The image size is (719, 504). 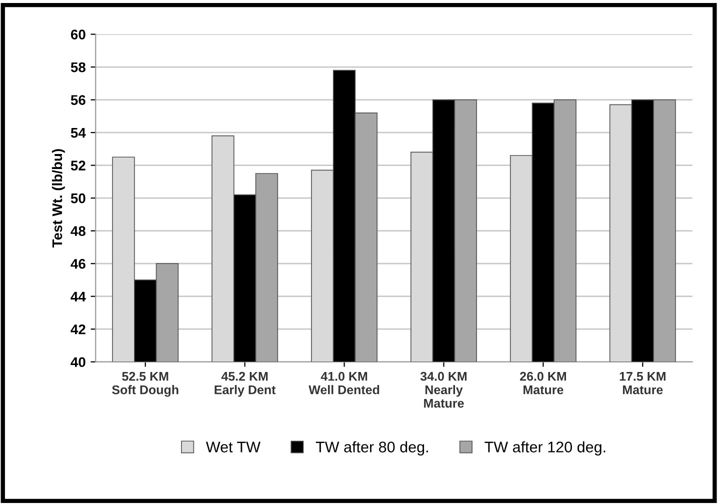 What do you see at coordinates (78, 362) in the screenshot?
I see `y-tick-label: 40` at bounding box center [78, 362].